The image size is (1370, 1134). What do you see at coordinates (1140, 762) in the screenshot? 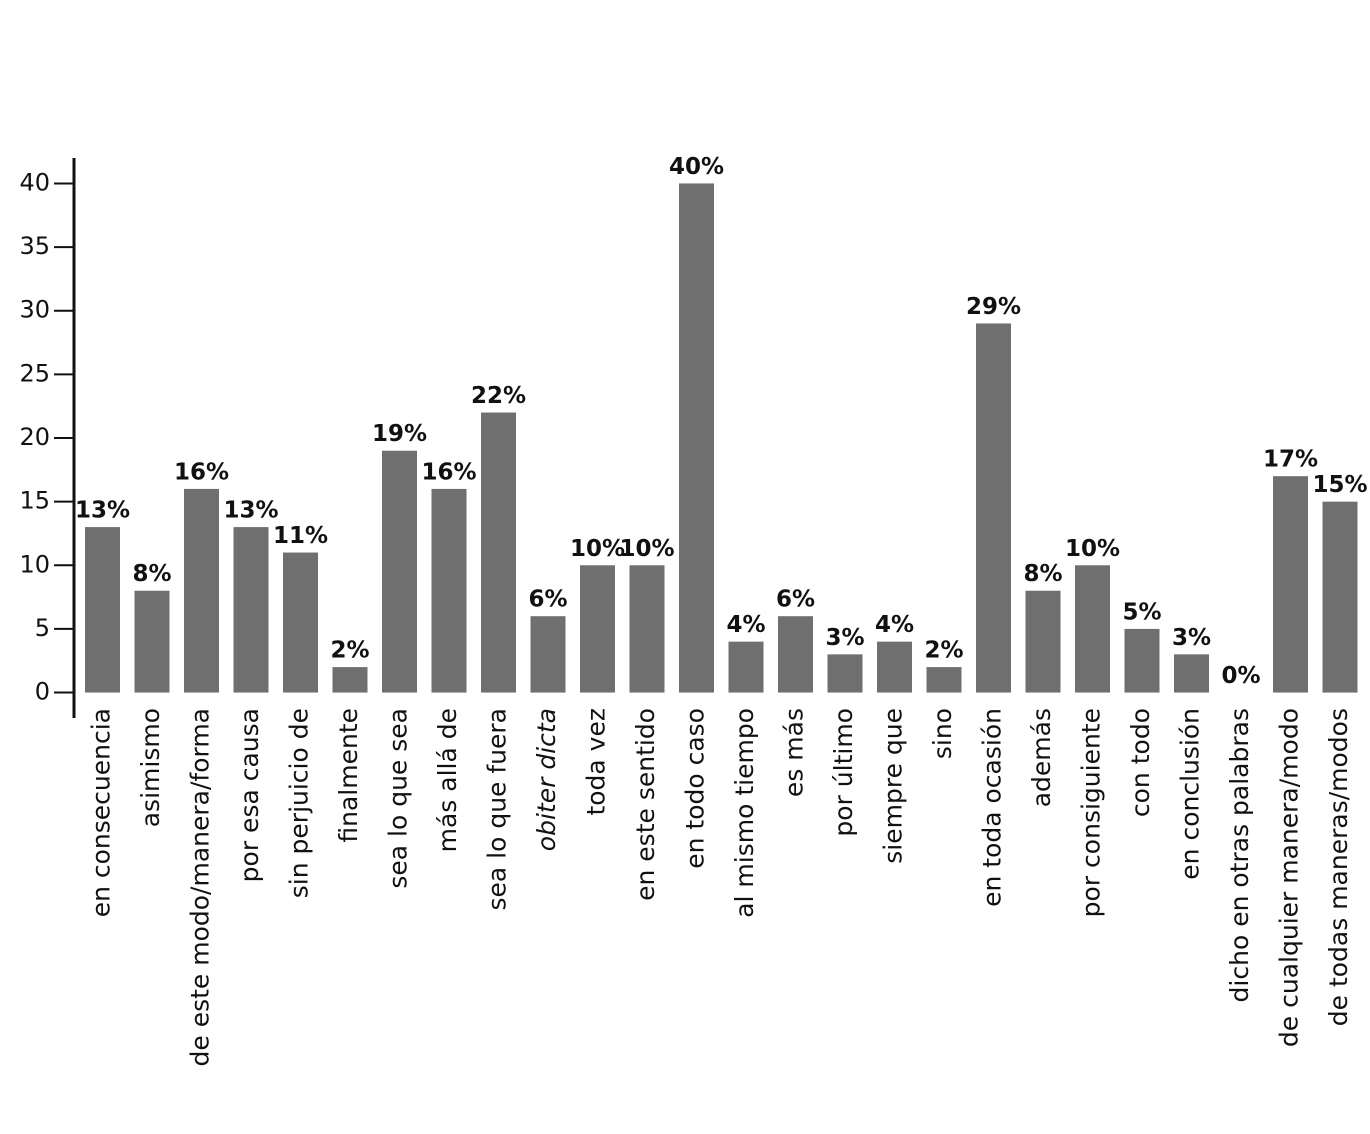
I see `x-tick-label: con todo` at bounding box center [1140, 762].